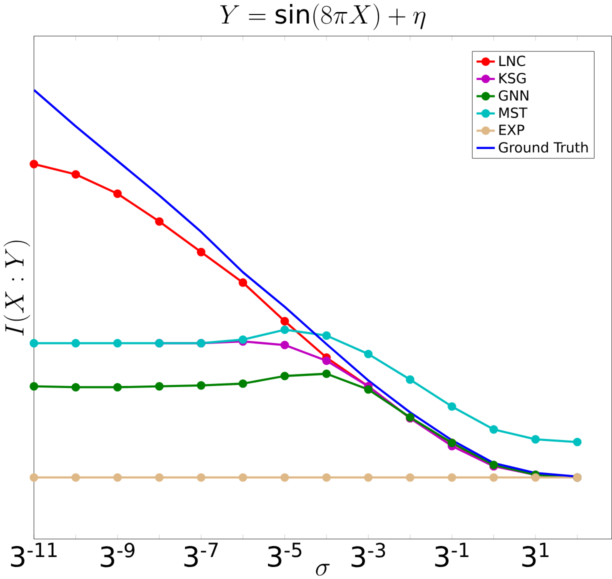 The image size is (612, 579). I want to click on x-tick-label: 3$^{-9}$, so click(117, 555).